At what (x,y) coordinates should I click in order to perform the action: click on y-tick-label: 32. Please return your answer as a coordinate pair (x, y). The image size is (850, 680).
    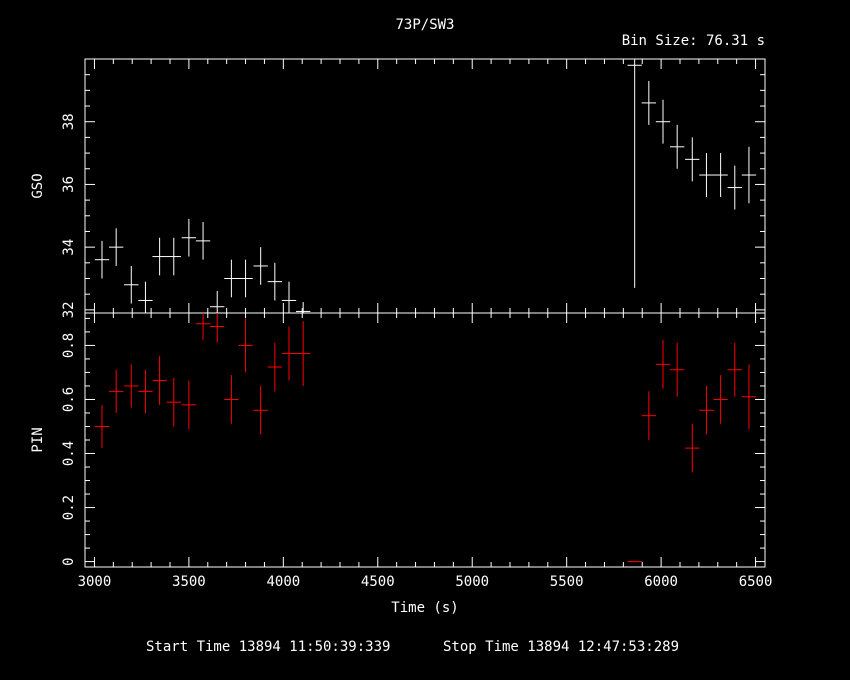
    Looking at the image, I should click on (69, 309).